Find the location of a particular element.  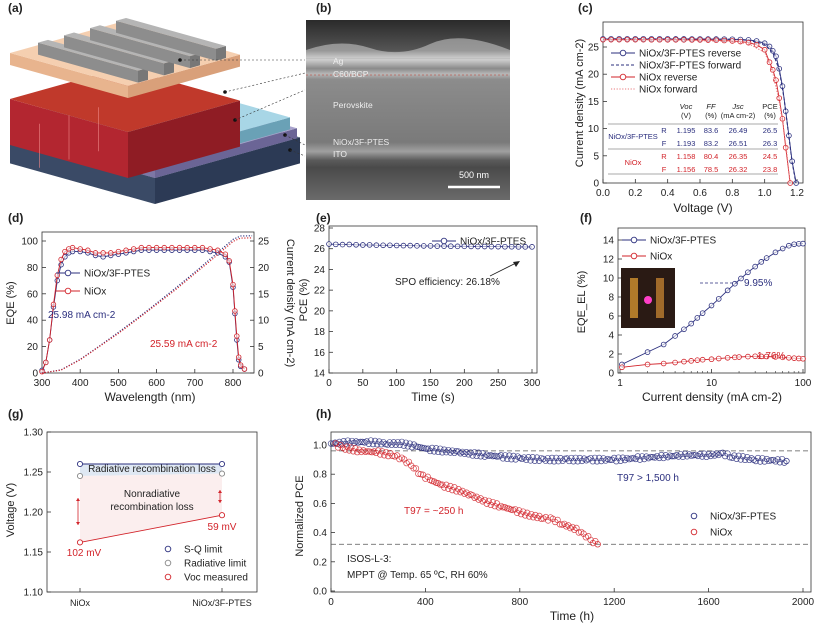

y-tick-label: 4 is located at coordinates (611, 336).